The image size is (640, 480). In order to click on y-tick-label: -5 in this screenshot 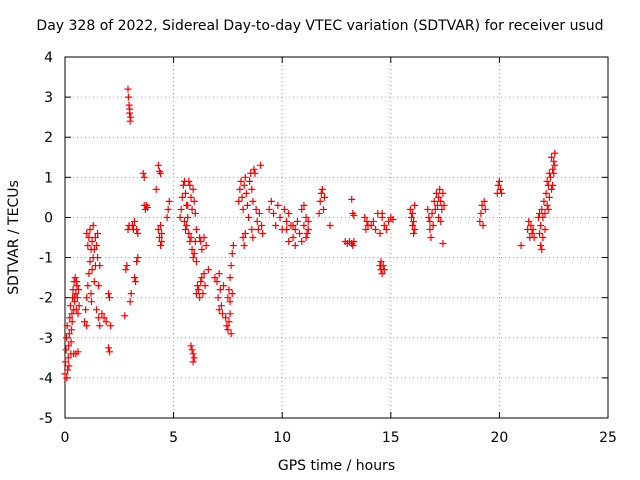, I will do `click(46, 419)`.